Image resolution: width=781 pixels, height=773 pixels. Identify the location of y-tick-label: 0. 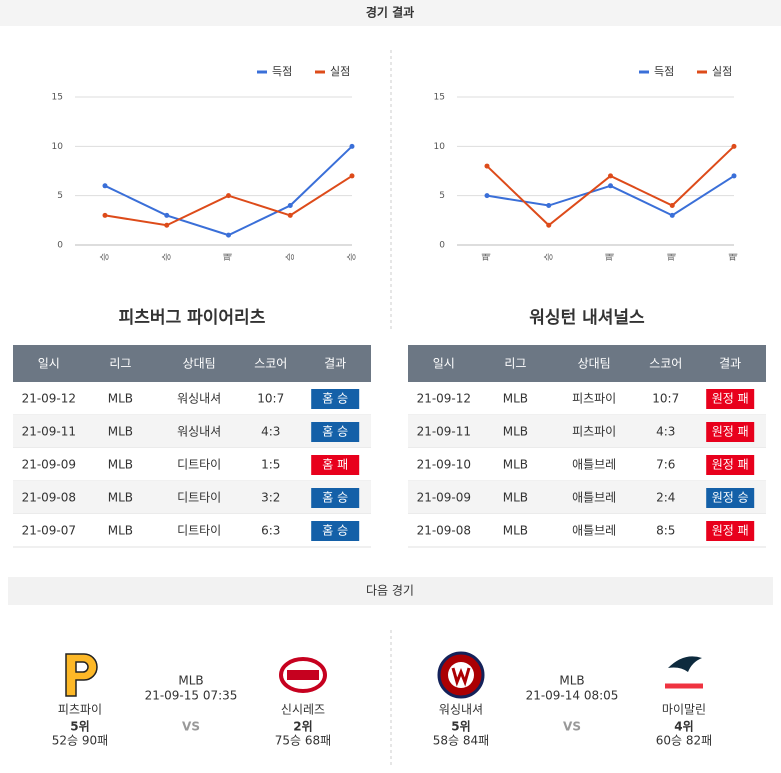
(60, 246).